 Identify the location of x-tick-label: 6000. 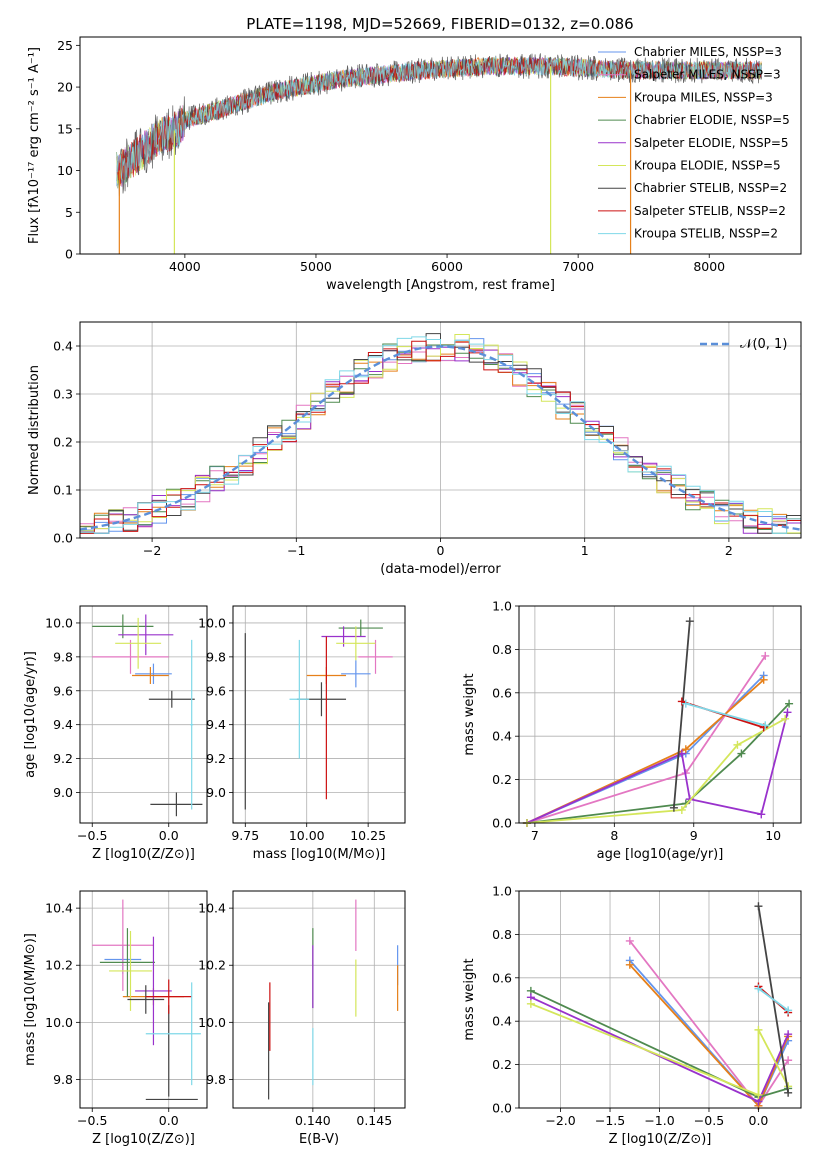
(447, 266).